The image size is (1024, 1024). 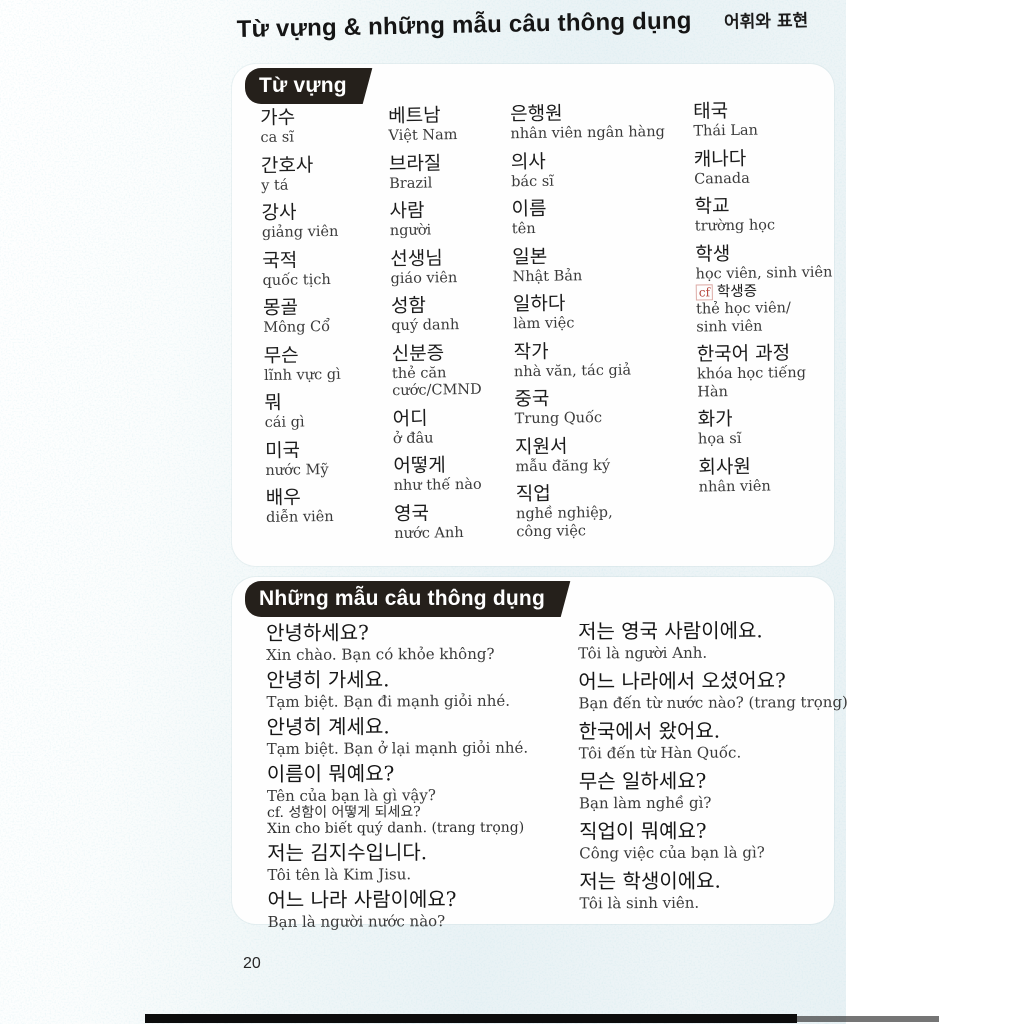 What do you see at coordinates (531, 351) in the screenshot?
I see `korean-term: 작가` at bounding box center [531, 351].